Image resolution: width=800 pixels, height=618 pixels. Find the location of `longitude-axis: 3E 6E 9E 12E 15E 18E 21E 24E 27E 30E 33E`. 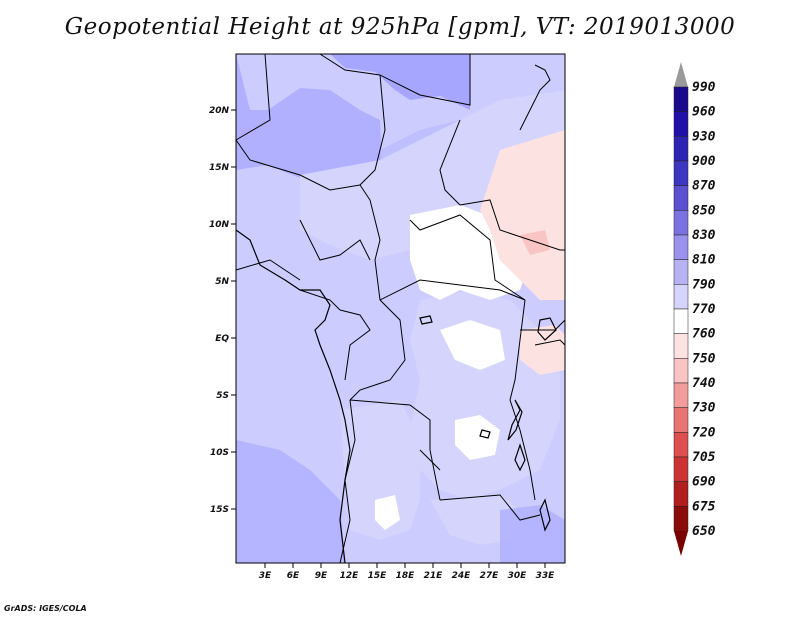

longitude-axis: 3E 6E 9E 12E 15E 18E 21E 24E 27E 30E 33E is located at coordinates (407, 572).